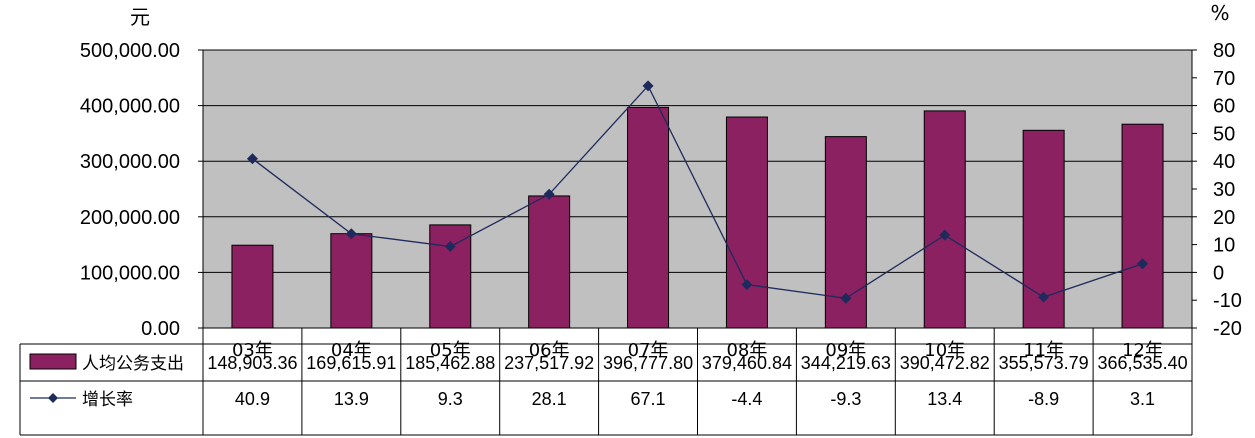 This screenshot has width=1255, height=438. I want to click on category-label: 12年, so click(1142, 350).